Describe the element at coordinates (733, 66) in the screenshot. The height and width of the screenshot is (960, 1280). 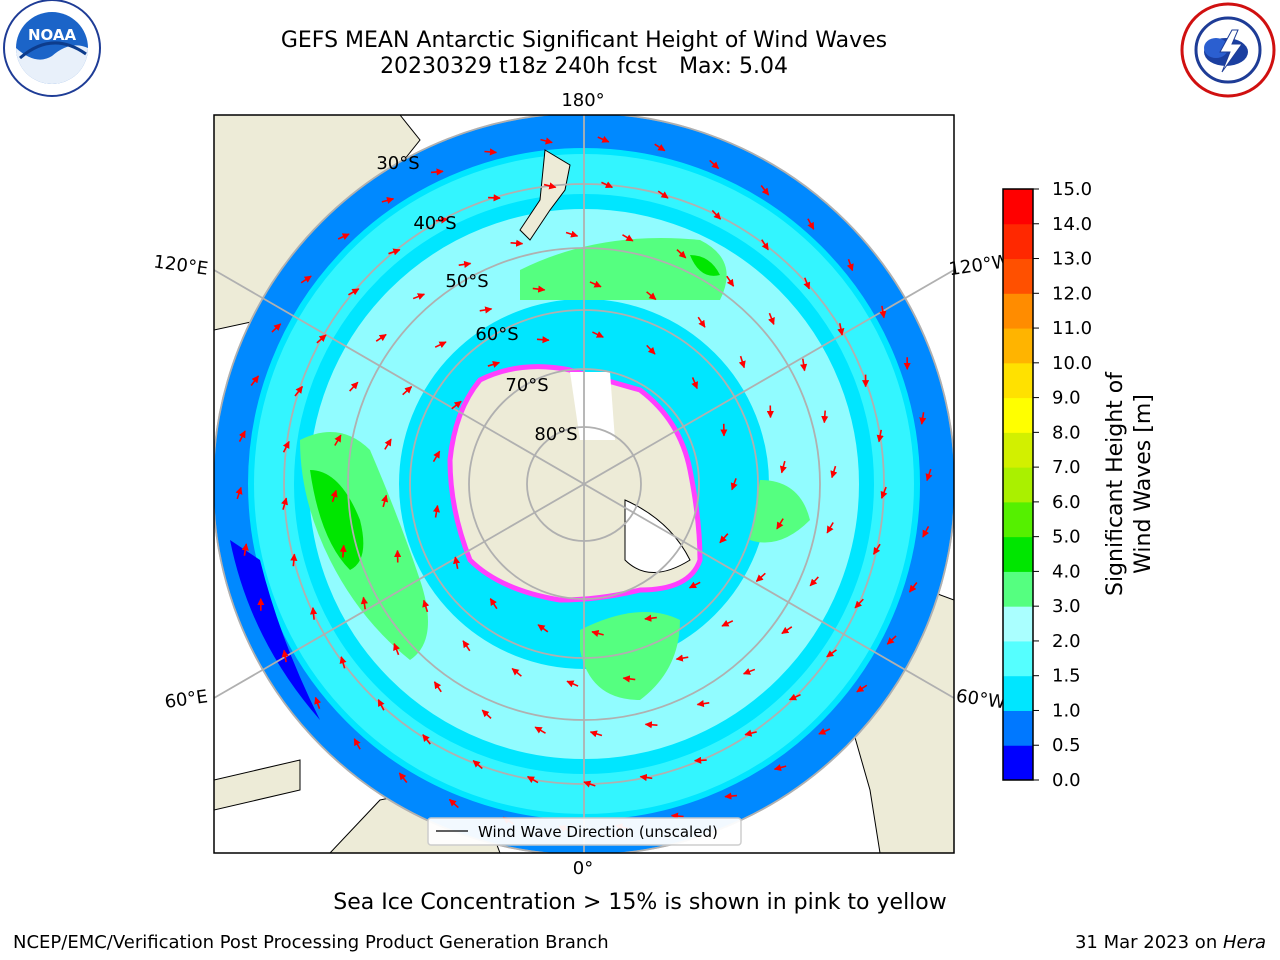
I see `max-value: Max: 5.04` at that location.